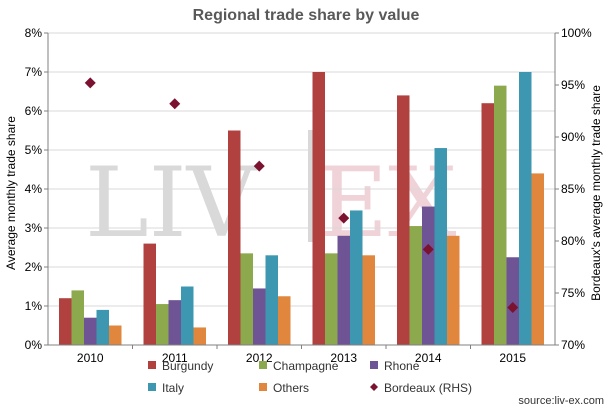 Image resolution: width=612 pixels, height=412 pixels. Describe the element at coordinates (34, 267) in the screenshot. I see `y-tick-label: 2%` at that location.